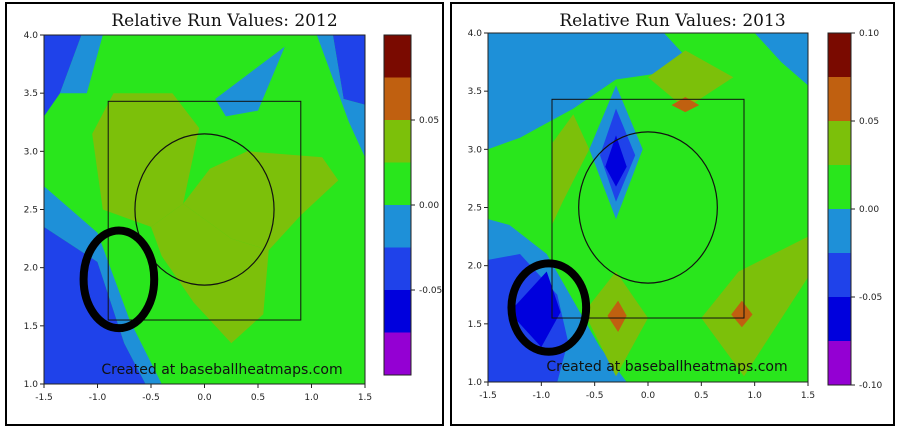 Image resolution: width=900 pixels, height=432 pixels. I want to click on chart-title: Relative Run Values: 2012, so click(224, 21).